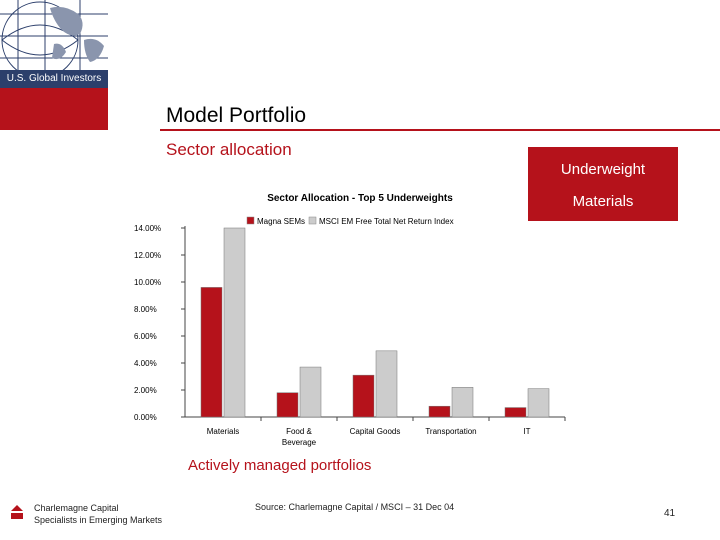 The height and width of the screenshot is (540, 720). What do you see at coordinates (236, 115) in the screenshot?
I see `page-title: Model Portfolio` at bounding box center [236, 115].